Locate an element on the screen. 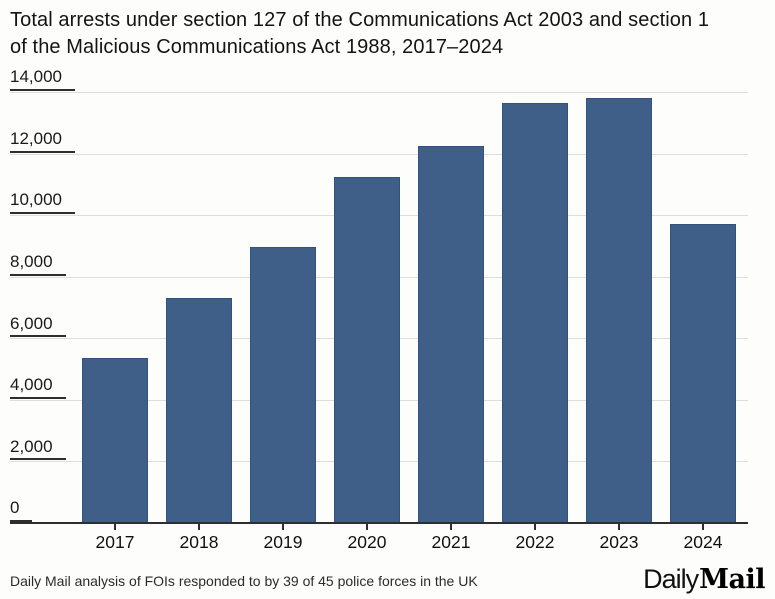 The image size is (775, 599). bar-2021 is located at coordinates (451, 334).